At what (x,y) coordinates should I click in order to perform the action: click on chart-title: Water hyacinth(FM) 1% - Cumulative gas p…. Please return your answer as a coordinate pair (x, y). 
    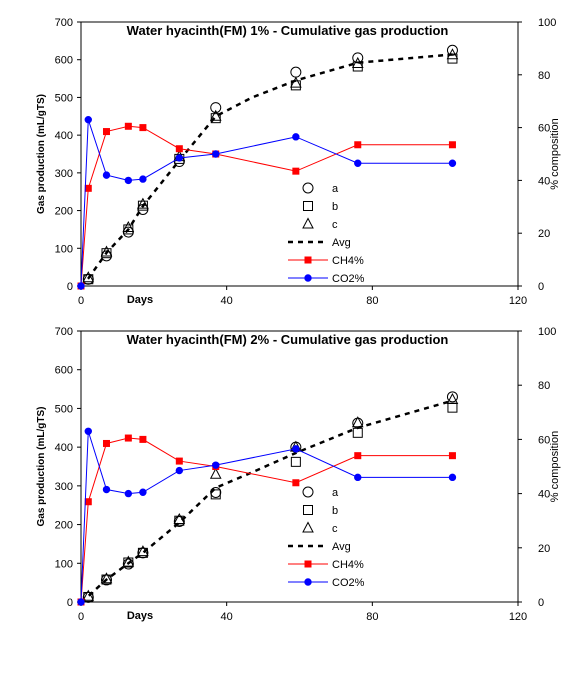
    Looking at the image, I should click on (288, 30).